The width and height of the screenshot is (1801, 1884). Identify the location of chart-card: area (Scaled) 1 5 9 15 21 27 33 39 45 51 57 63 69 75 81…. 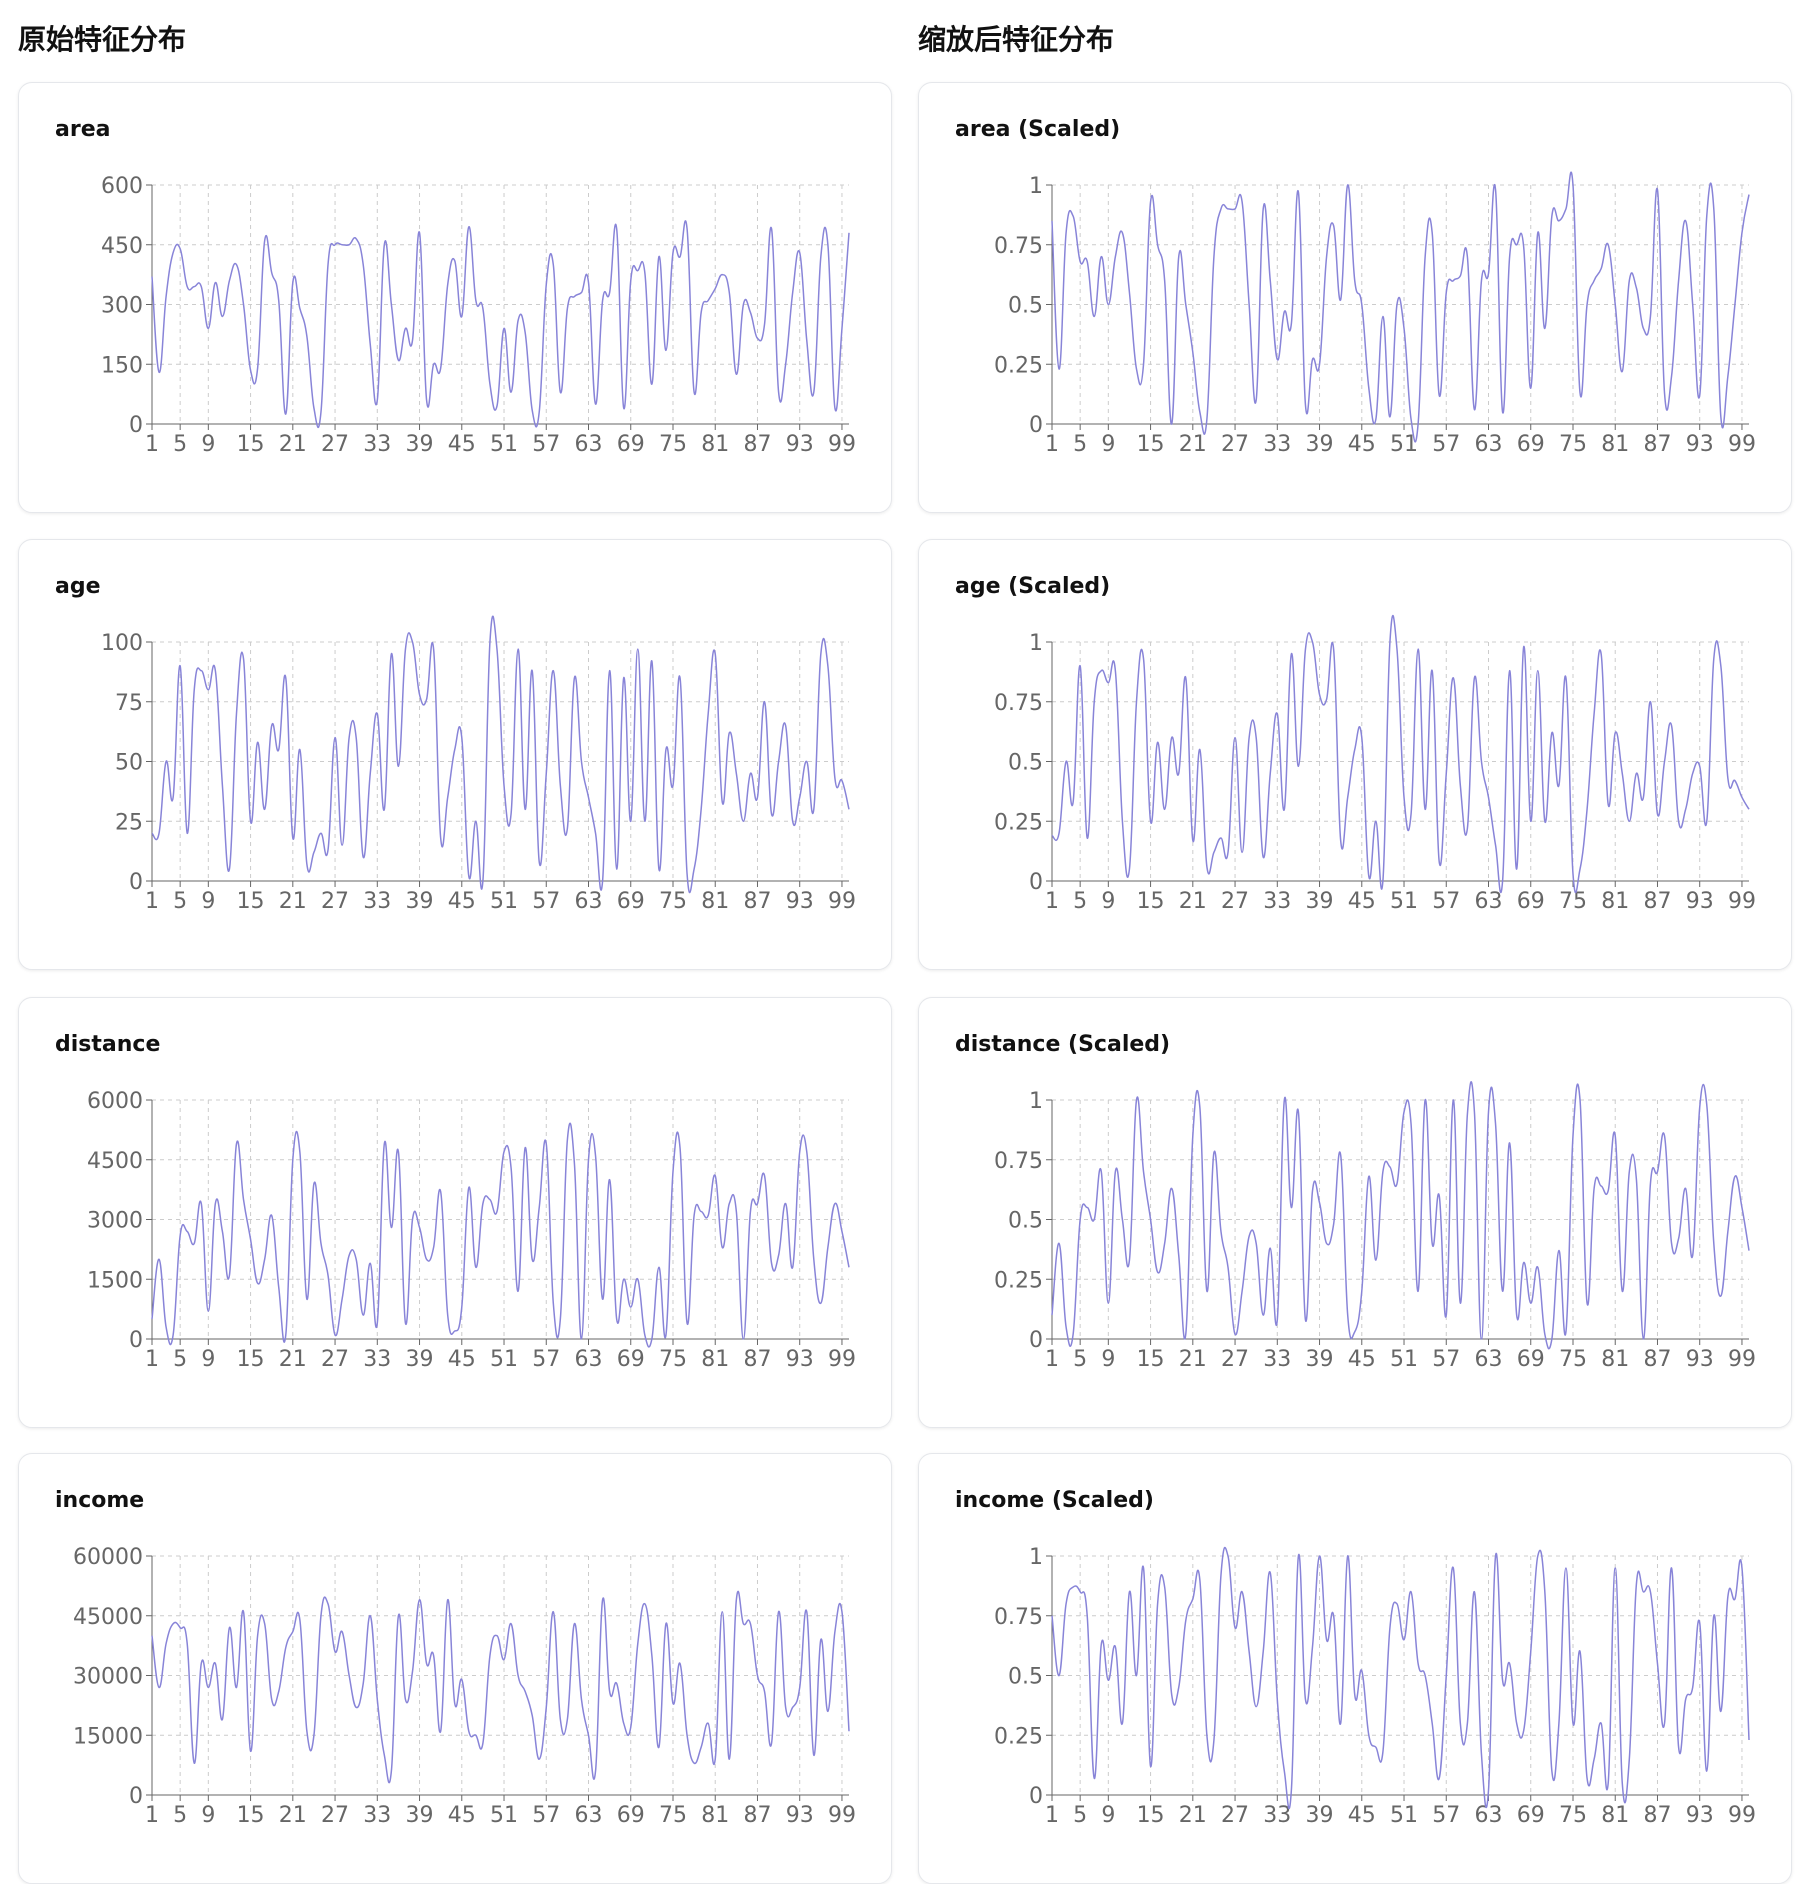
(1355, 297).